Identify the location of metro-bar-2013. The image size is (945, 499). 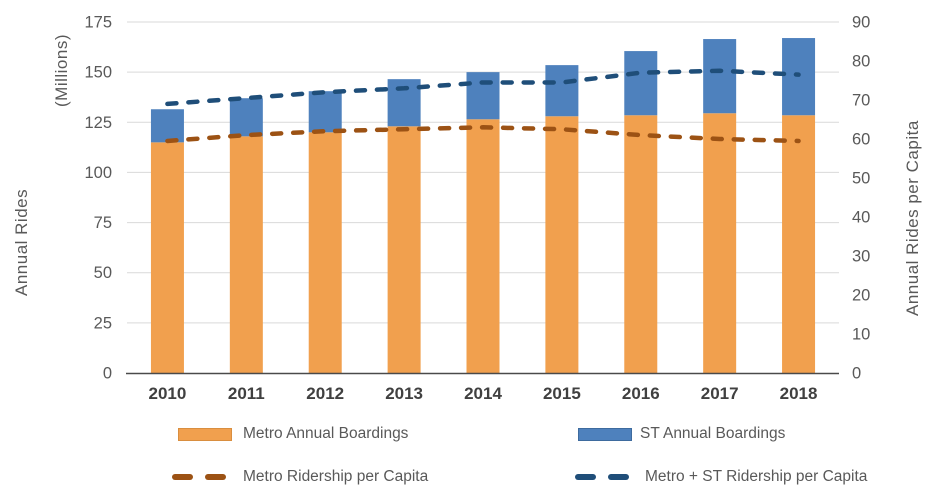
(404, 249).